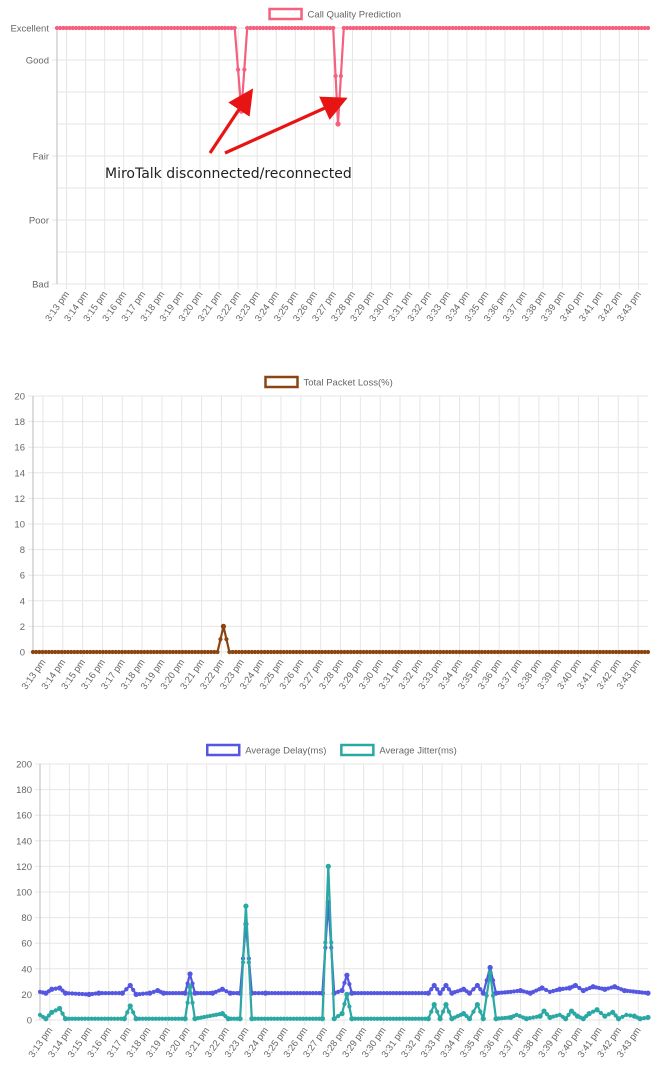  Describe the element at coordinates (24, 765) in the screenshot. I see `y-tick-label: 200` at that location.